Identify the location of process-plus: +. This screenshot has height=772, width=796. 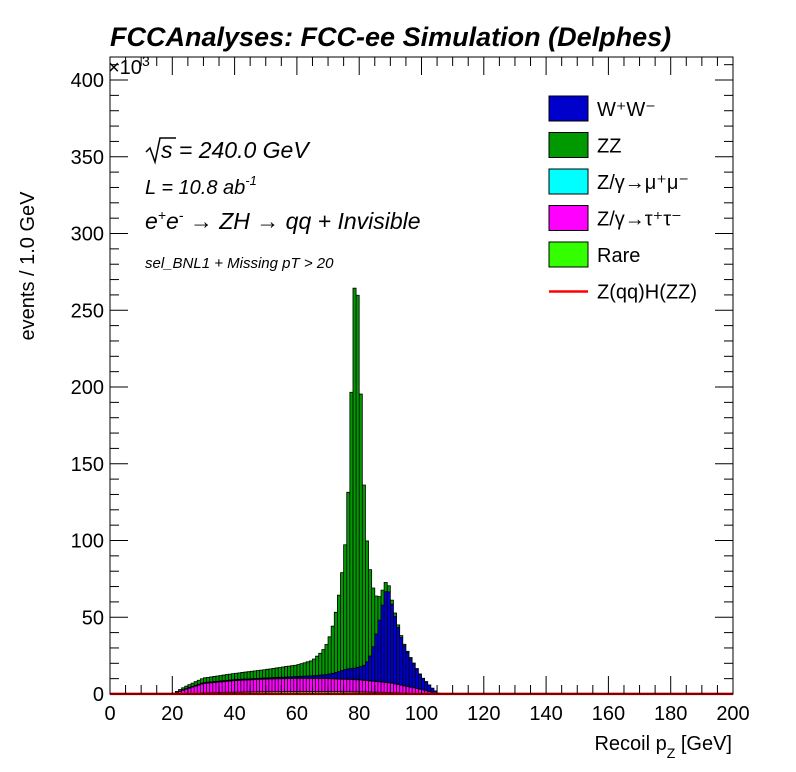
(162, 215).